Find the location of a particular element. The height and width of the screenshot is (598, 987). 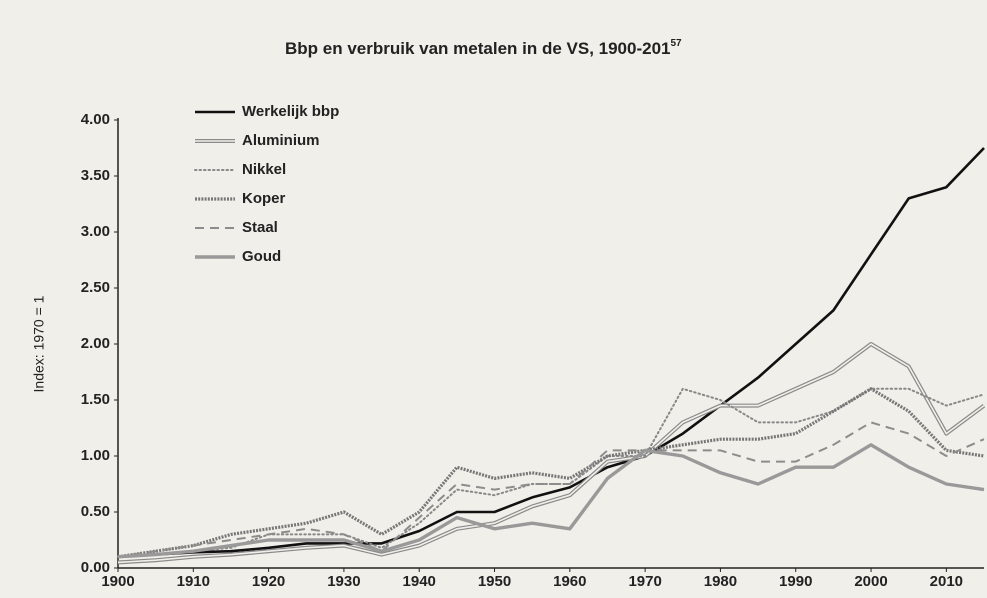

legend-label: Goud is located at coordinates (261, 256).